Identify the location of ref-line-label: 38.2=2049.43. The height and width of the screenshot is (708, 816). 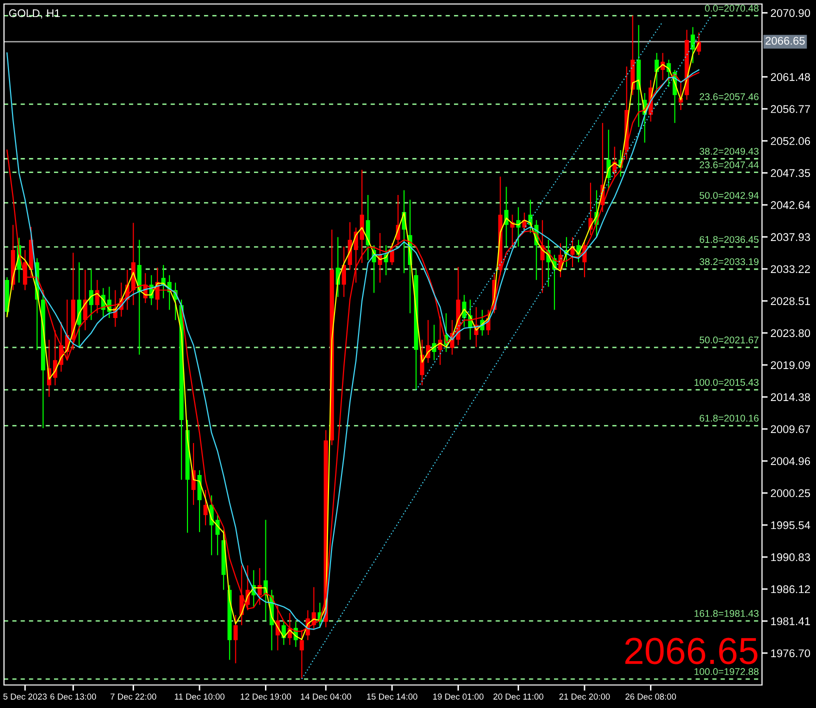
(729, 151).